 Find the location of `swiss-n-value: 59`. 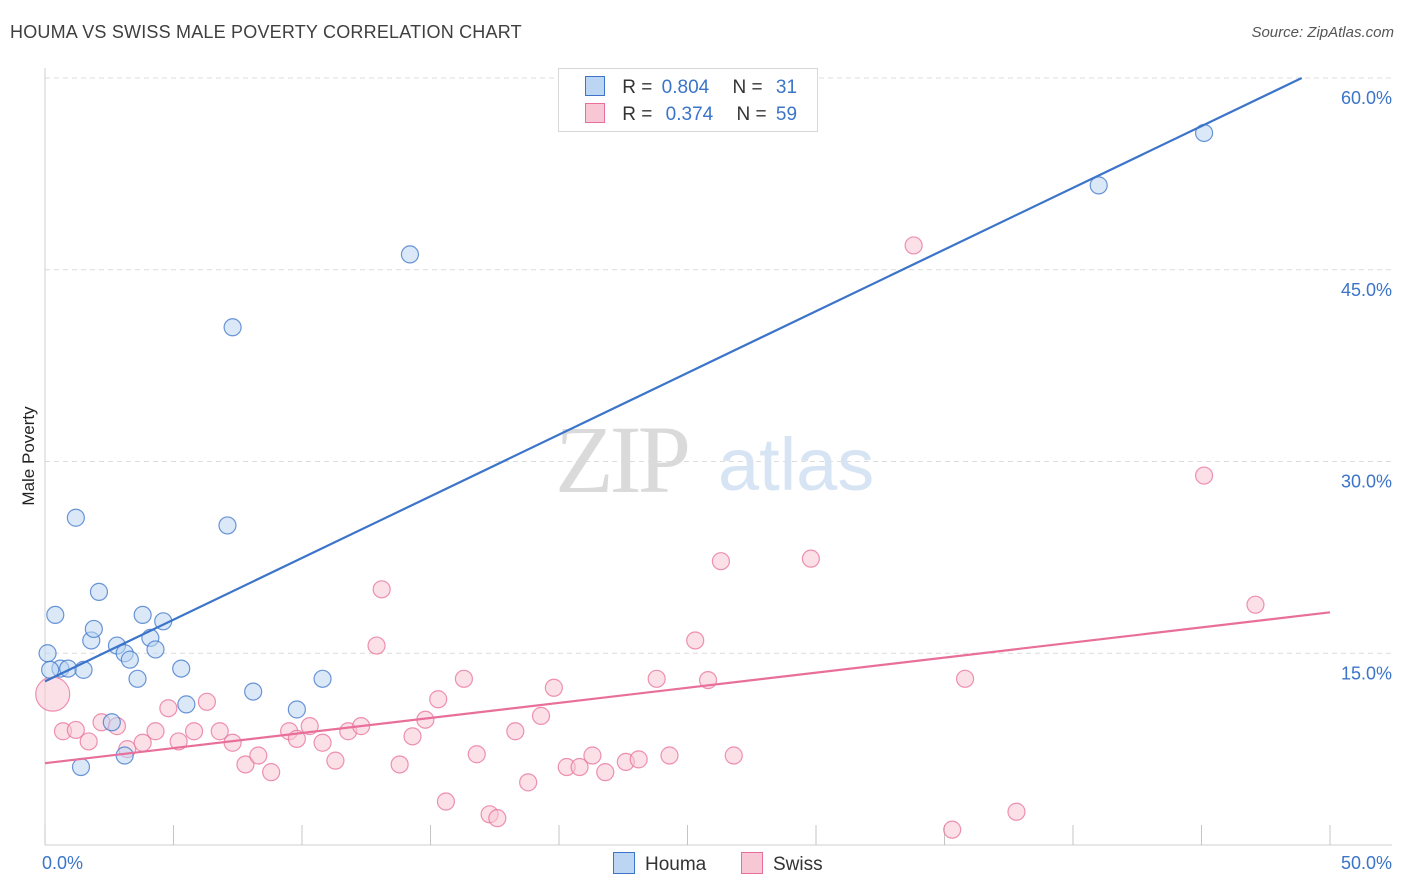

swiss-n-value: 59 is located at coordinates (786, 114).